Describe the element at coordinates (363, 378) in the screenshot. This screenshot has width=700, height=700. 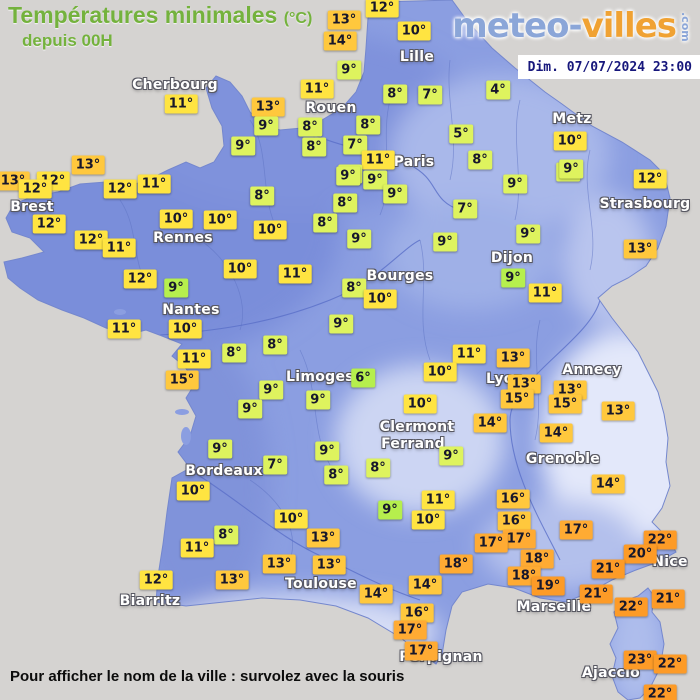
I see `temp-badge: 6°` at that location.